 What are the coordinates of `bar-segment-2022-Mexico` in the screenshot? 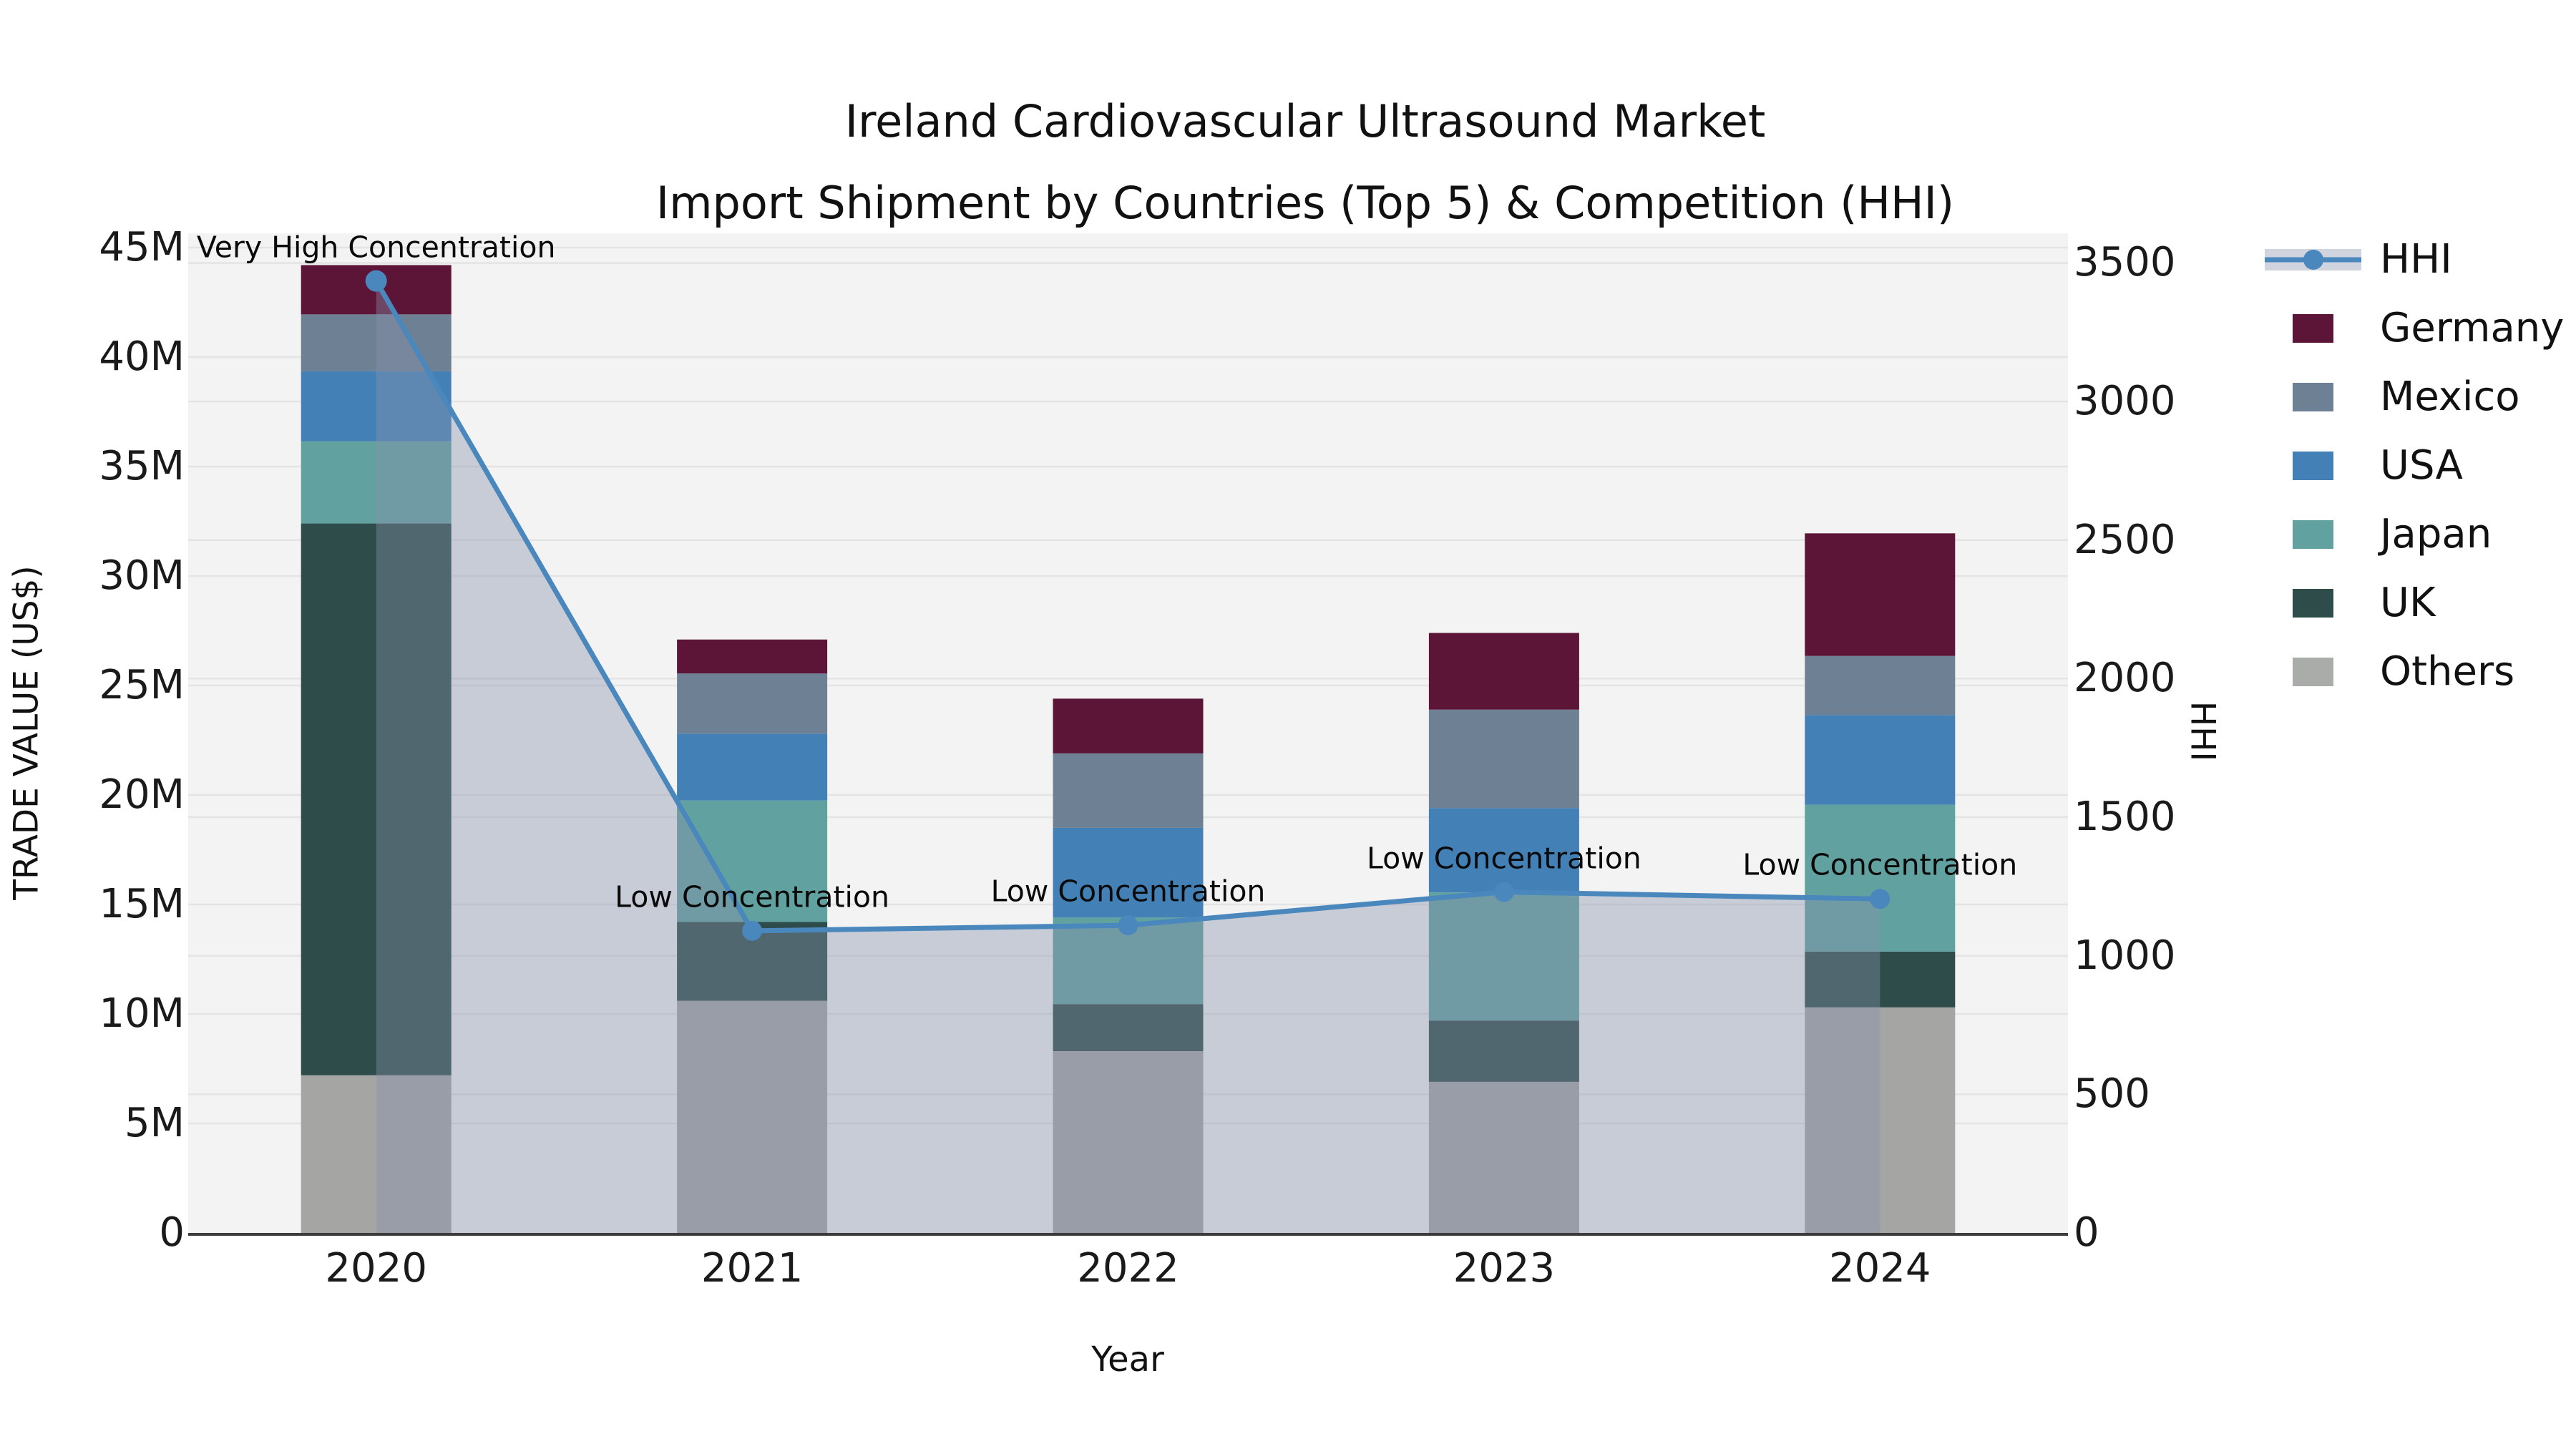 It's located at (1128, 790).